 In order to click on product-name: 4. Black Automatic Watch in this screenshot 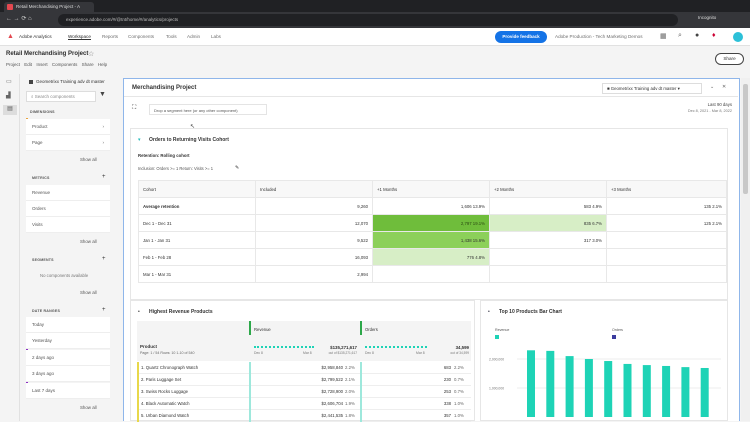, I will do `click(165, 403)`.